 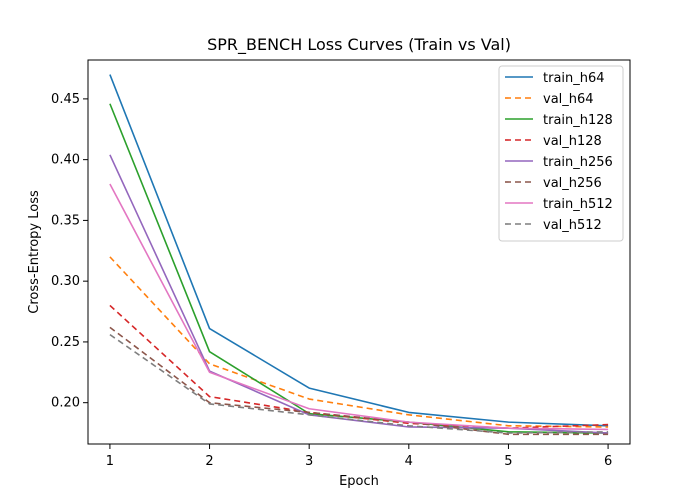 What do you see at coordinates (65, 99) in the screenshot?
I see `y-tick-label-5: 0.45` at bounding box center [65, 99].